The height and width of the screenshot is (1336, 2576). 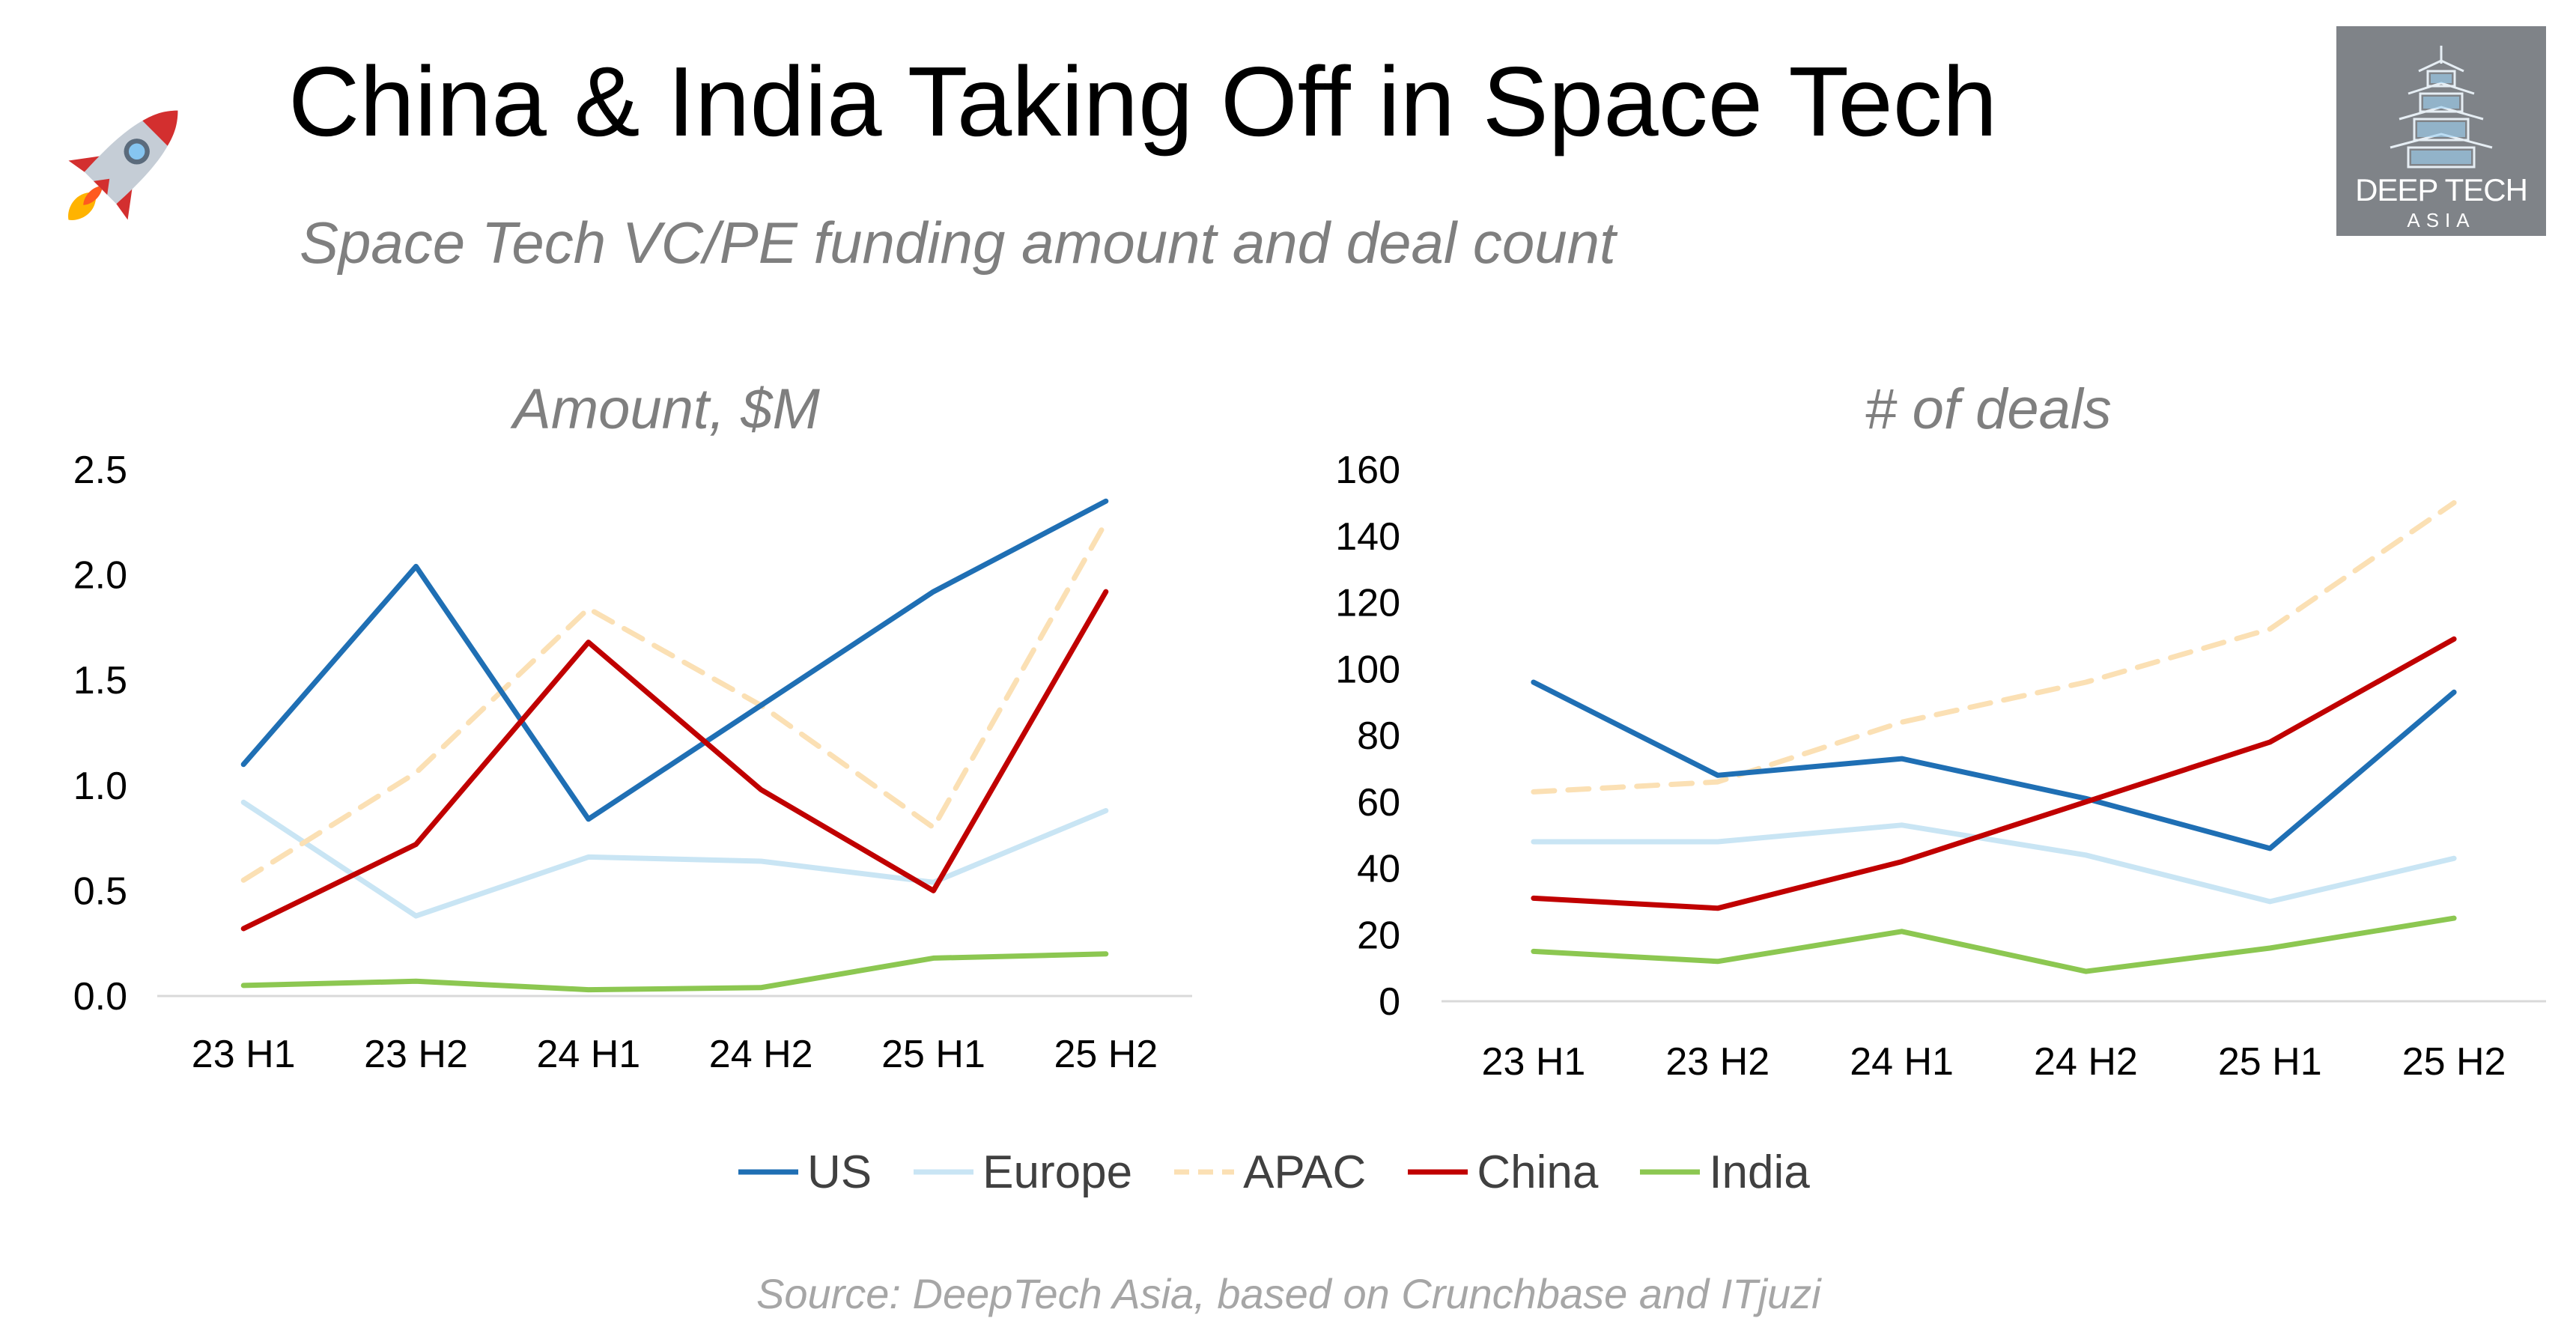 What do you see at coordinates (100, 680) in the screenshot?
I see `amount-y-tick-label: 1.5` at bounding box center [100, 680].